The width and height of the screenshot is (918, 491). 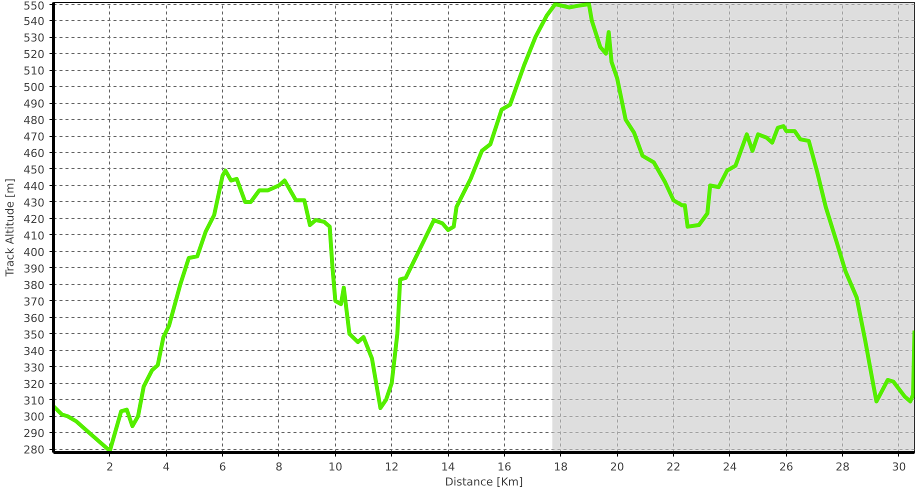 What do you see at coordinates (34, 384) in the screenshot?
I see `y-tick-label: 320` at bounding box center [34, 384].